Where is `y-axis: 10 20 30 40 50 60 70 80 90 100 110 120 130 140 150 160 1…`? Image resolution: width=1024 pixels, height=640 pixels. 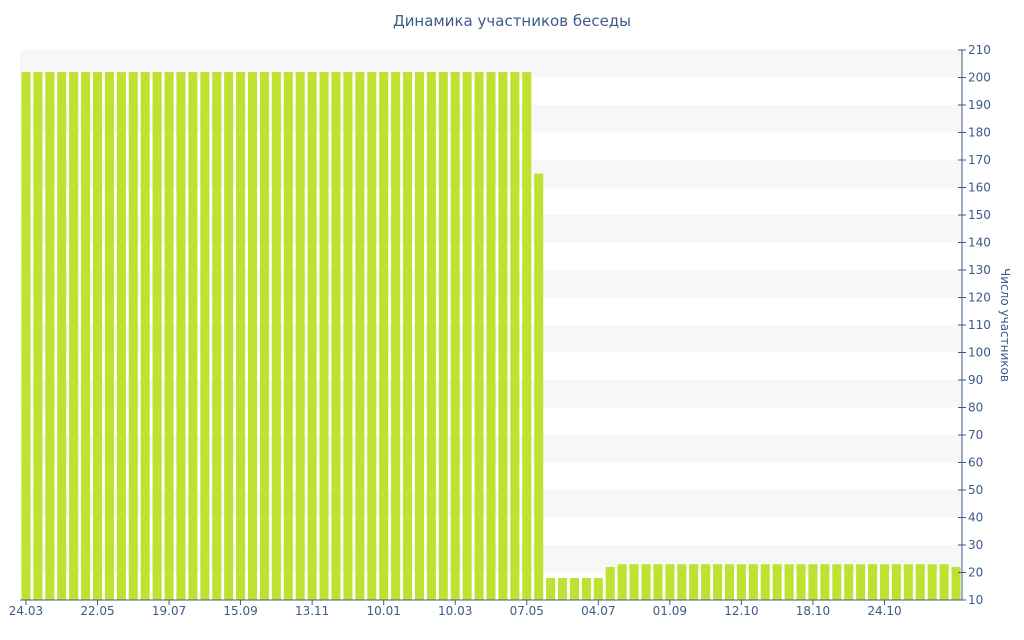
y-axis: 10 20 30 40 50 60 70 80 90 100 110 120 130 140 150 160 1… is located at coordinates (974, 325).